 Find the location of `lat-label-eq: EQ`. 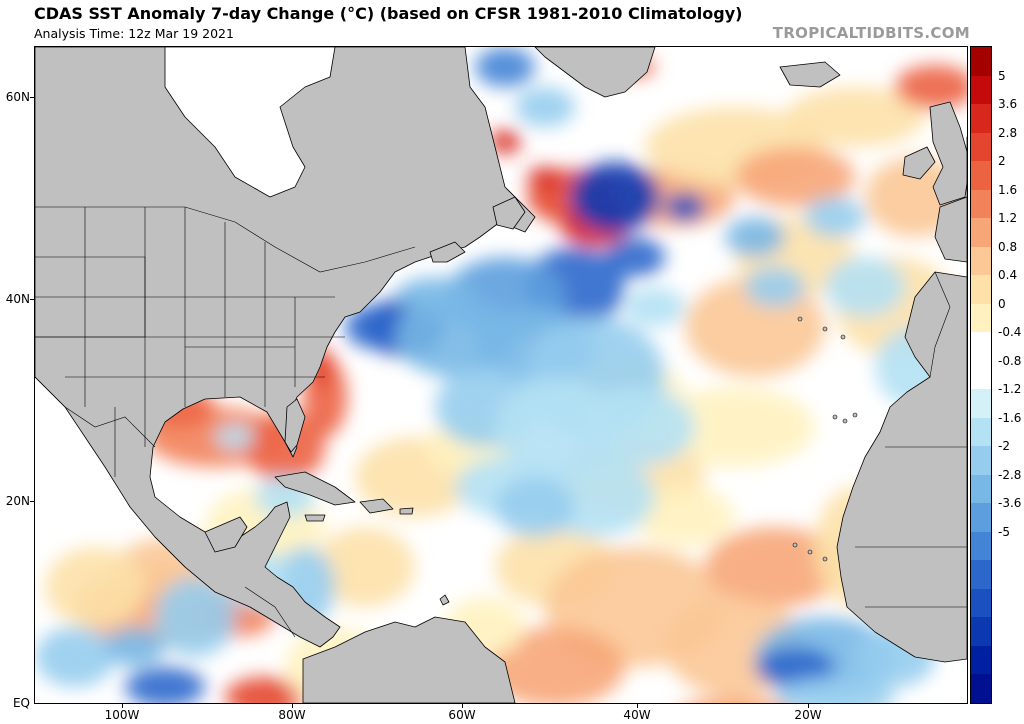

lat-label-eq: EQ is located at coordinates (21, 703).